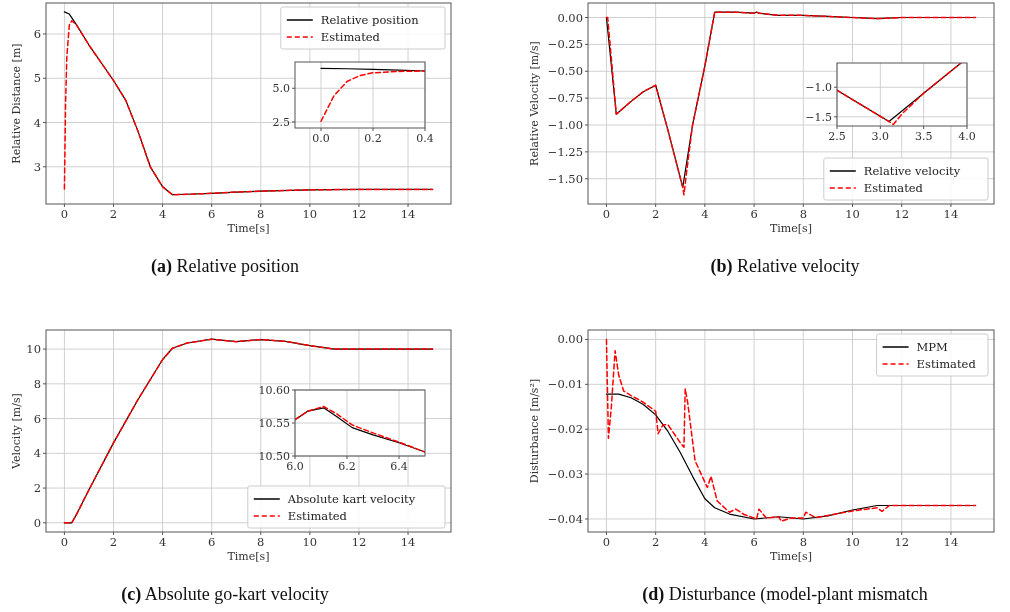  What do you see at coordinates (565, 474) in the screenshot?
I see `y-tick-label: −0.03` at bounding box center [565, 474].